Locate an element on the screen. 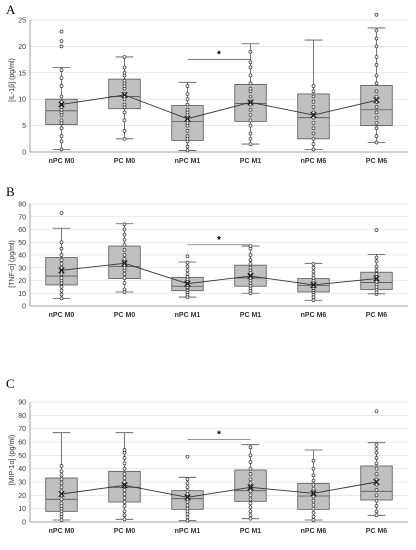  y-tick-label: 10 is located at coordinates (22, 294).